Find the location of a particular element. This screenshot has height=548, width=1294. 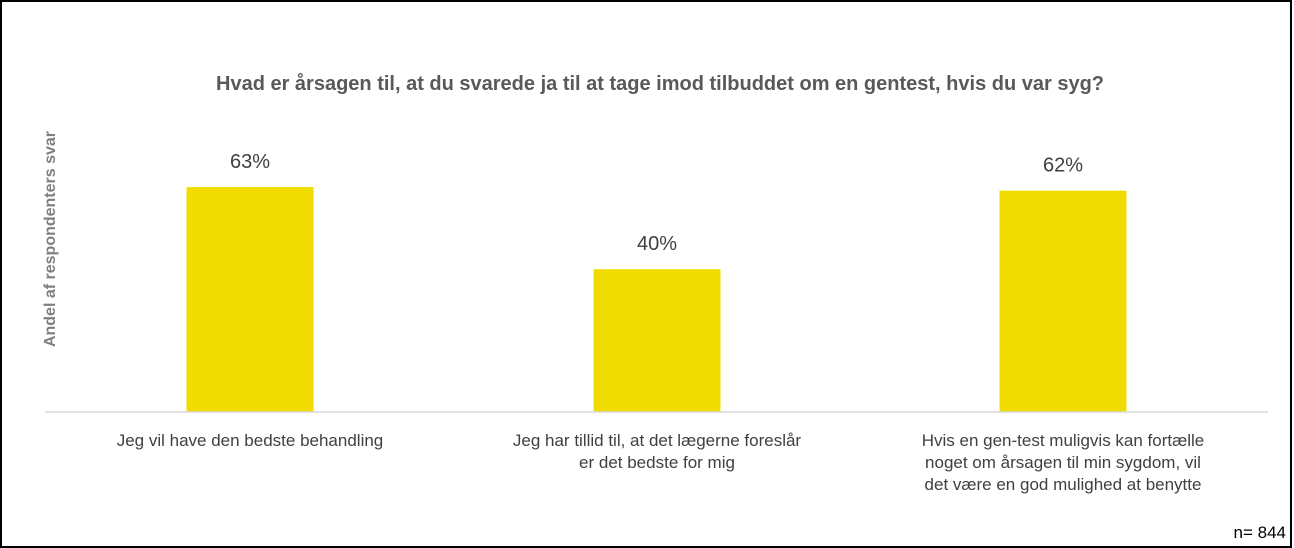

data-label-3: 62% is located at coordinates (1063, 166).